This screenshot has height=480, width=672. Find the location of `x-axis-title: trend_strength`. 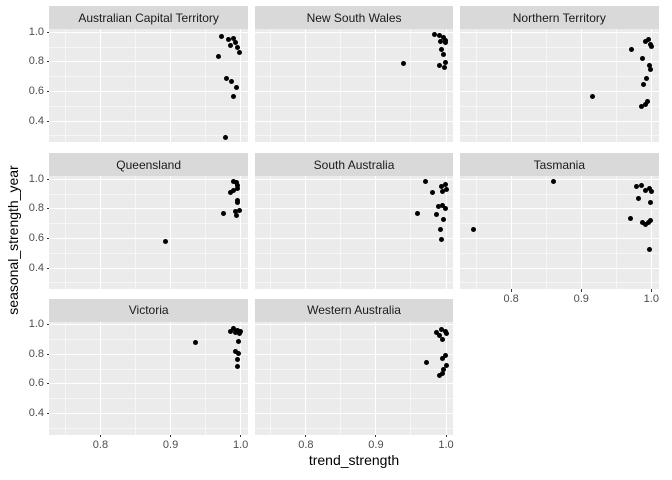

x-axis-title: trend_strength is located at coordinates (354, 460).